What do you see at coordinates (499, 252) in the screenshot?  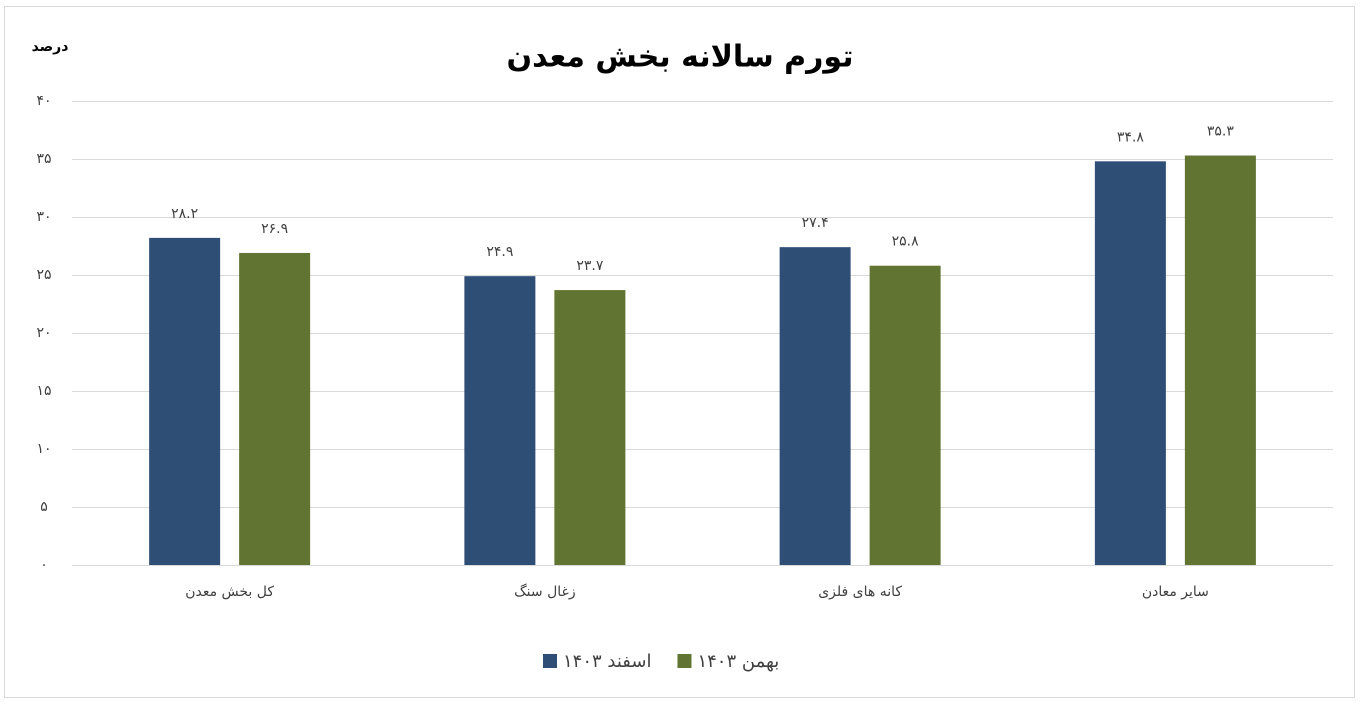 I see `value-label: ۲۴.۹` at bounding box center [499, 252].